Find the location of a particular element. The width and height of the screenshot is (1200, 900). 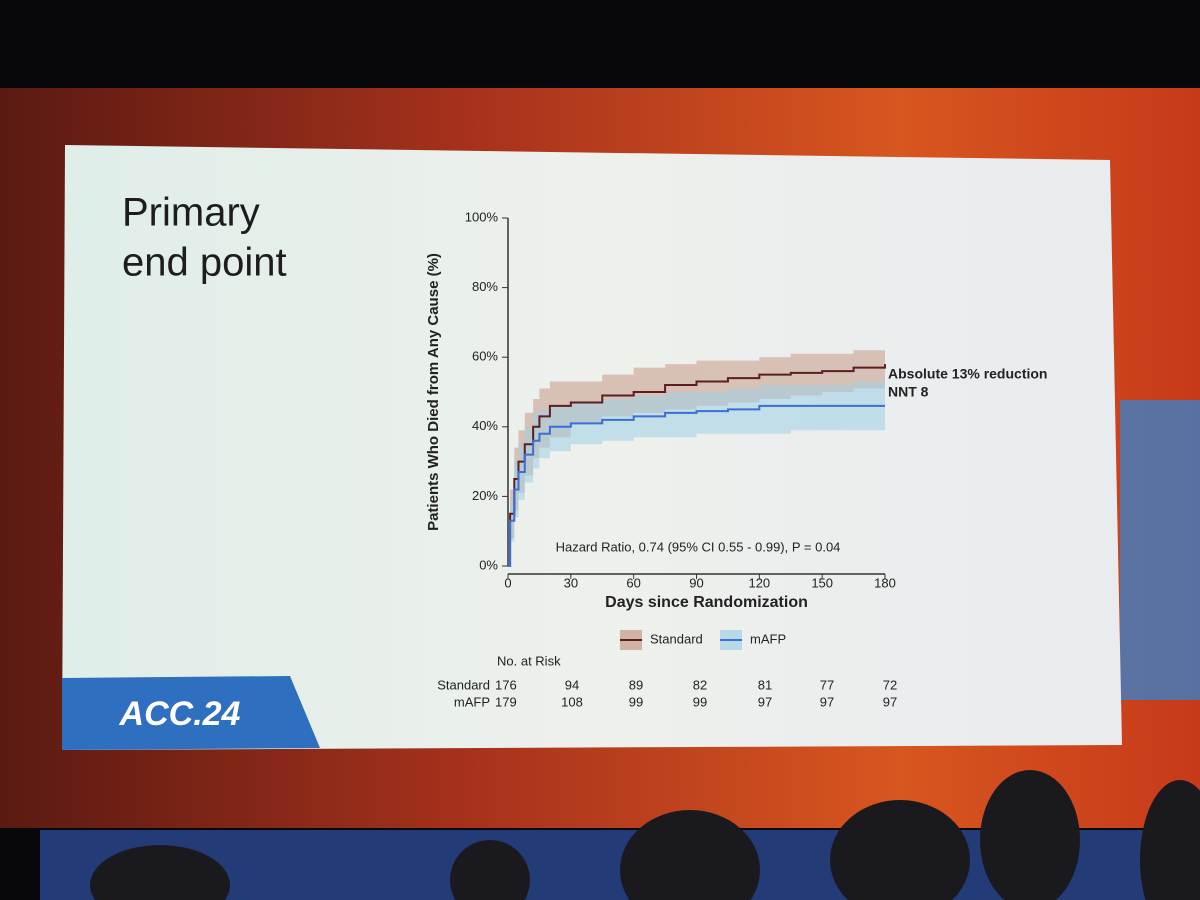

legend-label: mAFP is located at coordinates (768, 638).